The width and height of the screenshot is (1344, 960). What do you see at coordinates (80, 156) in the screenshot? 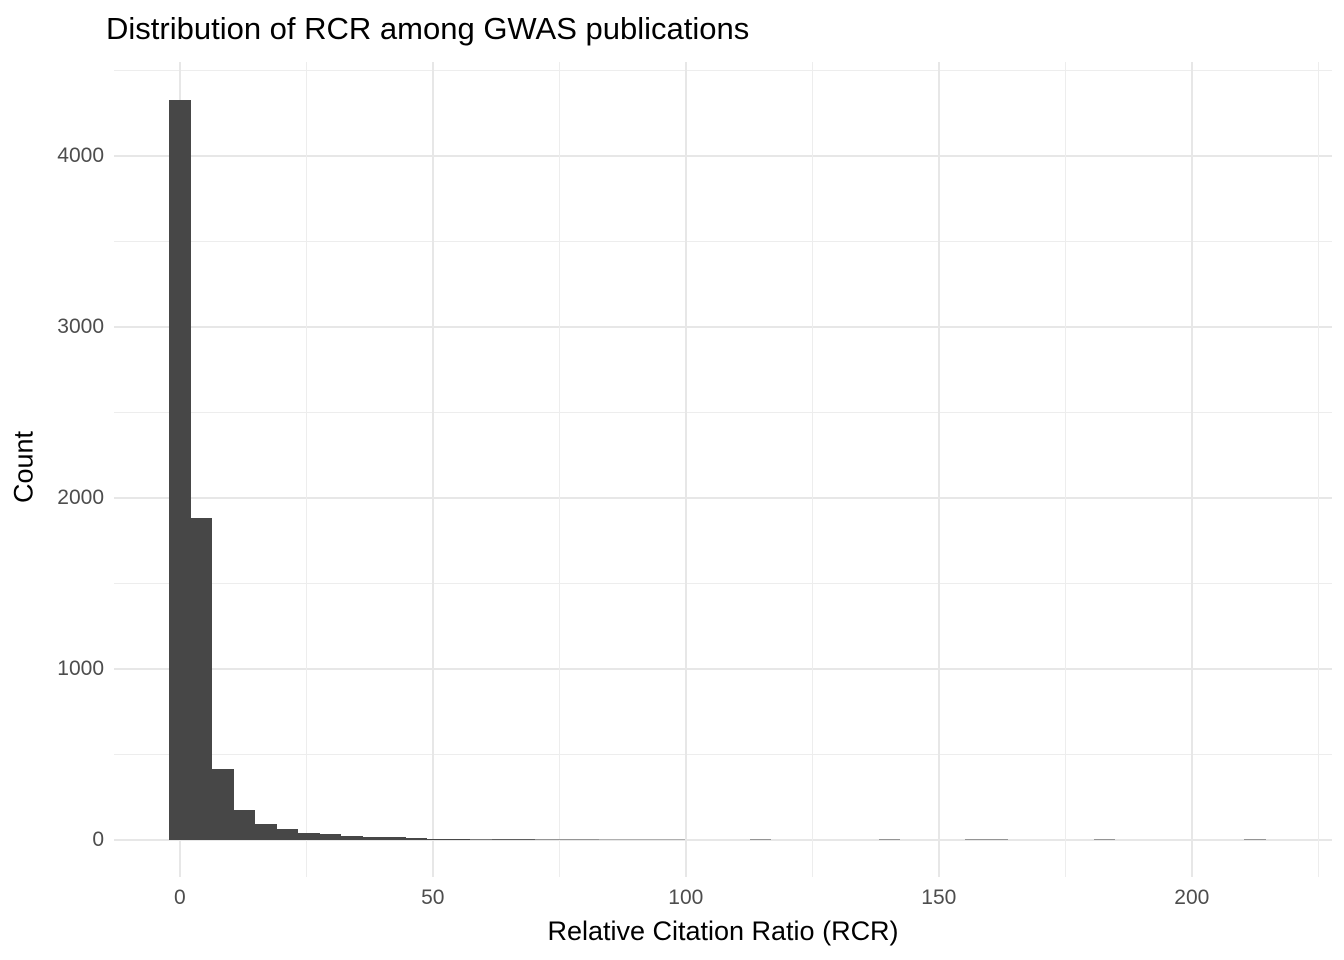
I see `y-tick-label: 4000` at bounding box center [80, 156].